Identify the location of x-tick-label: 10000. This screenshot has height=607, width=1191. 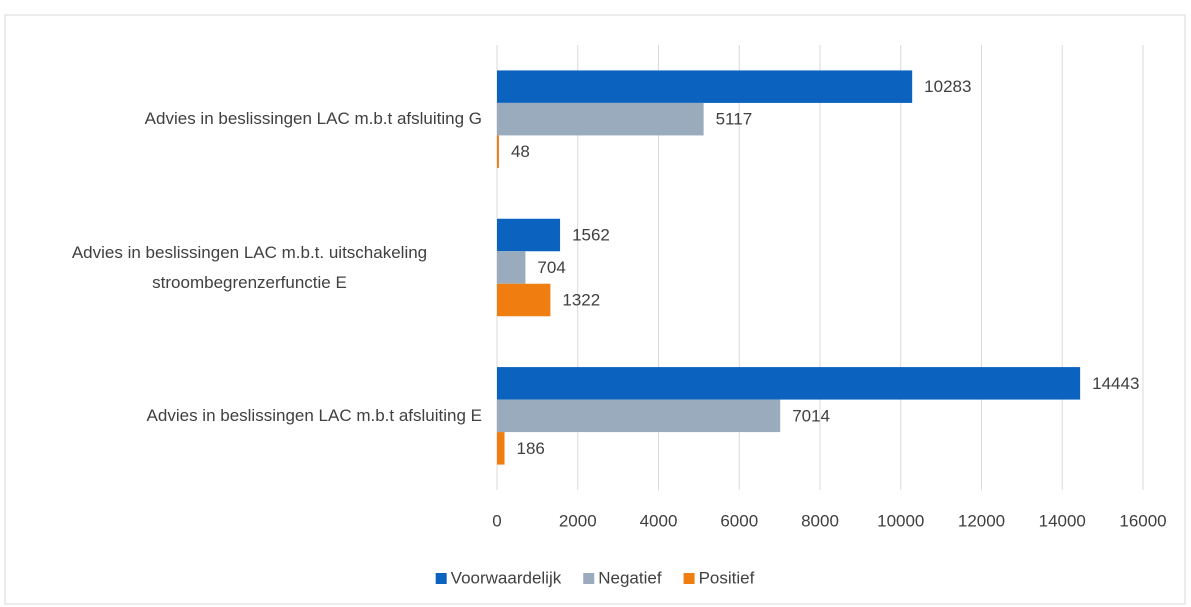
(900, 520).